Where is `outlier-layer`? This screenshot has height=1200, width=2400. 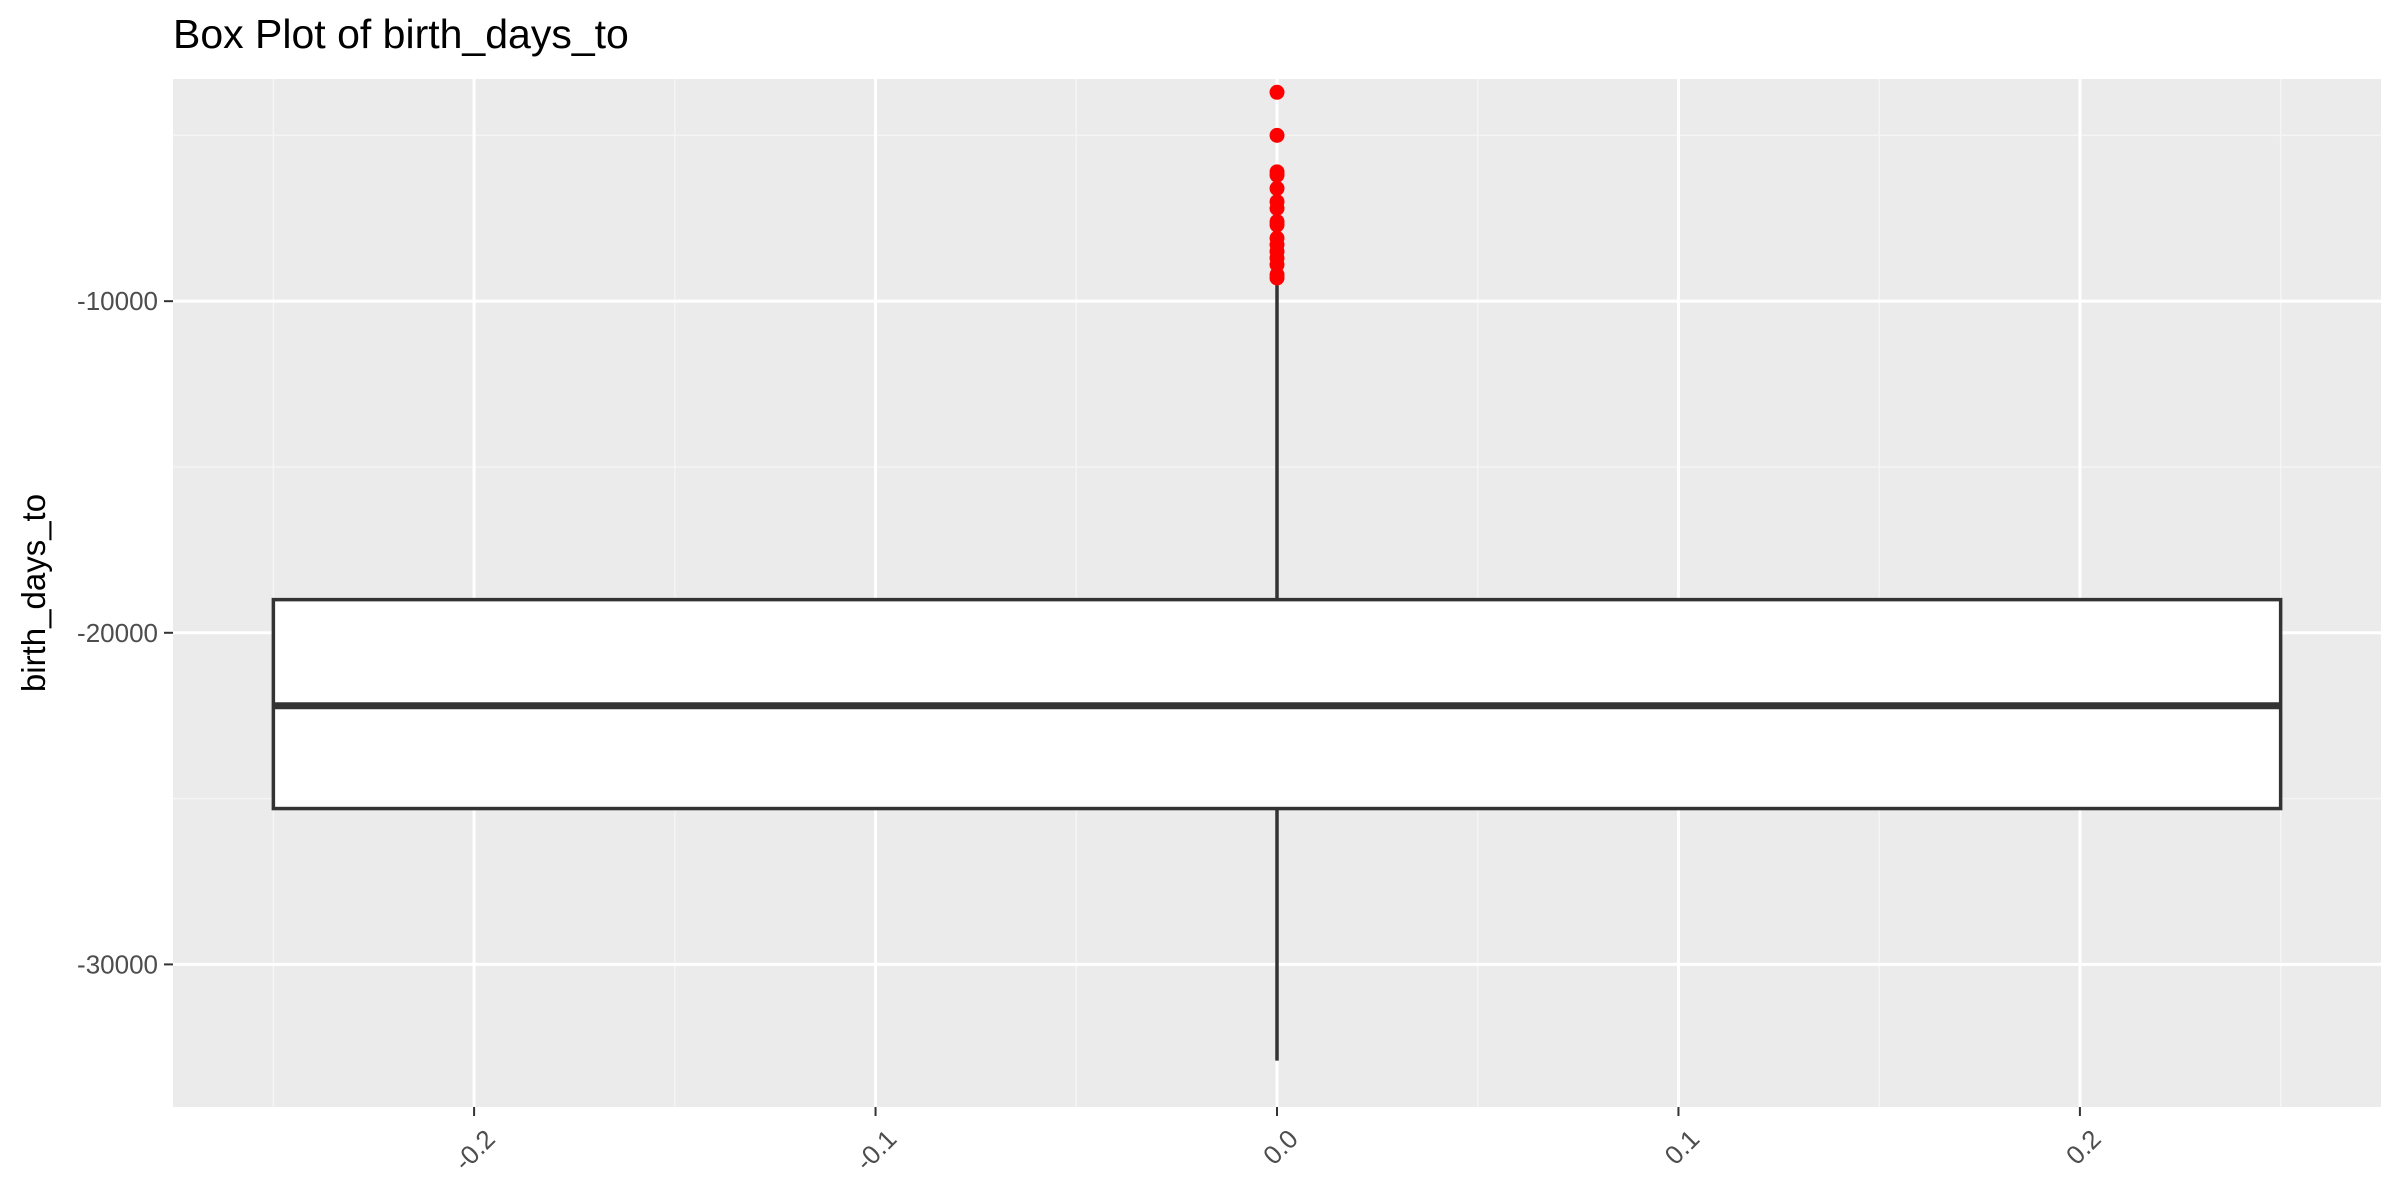 outlier-layer is located at coordinates (1277, 185).